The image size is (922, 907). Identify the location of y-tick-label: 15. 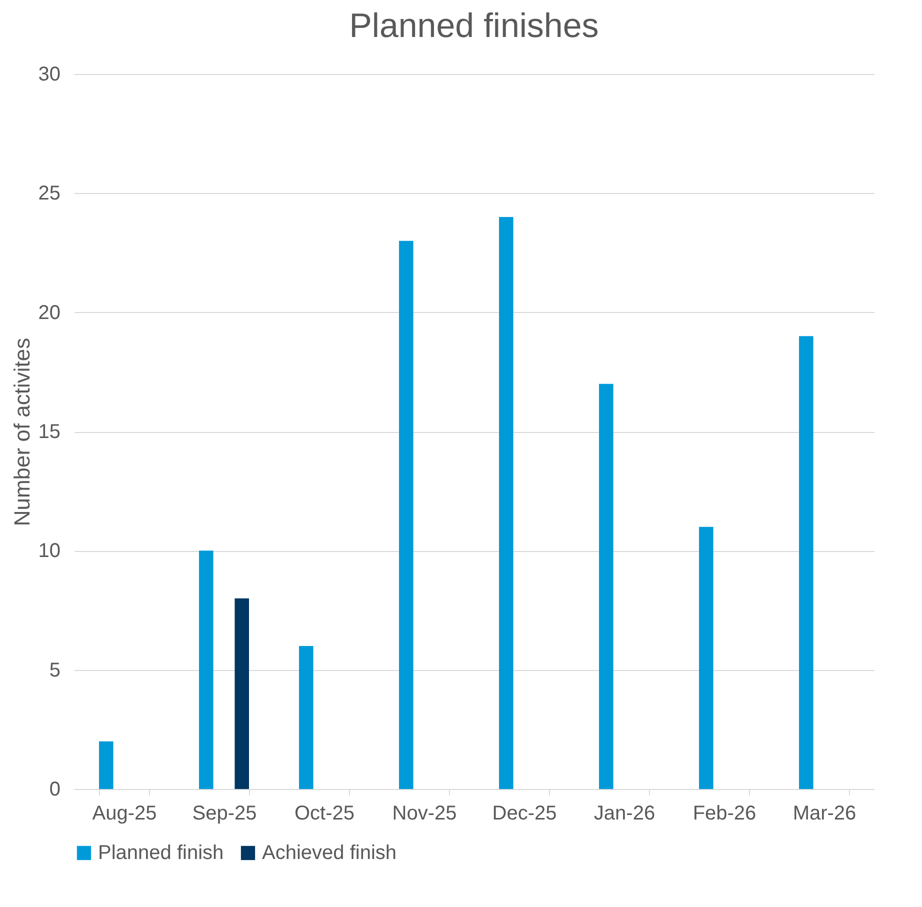
(49, 432).